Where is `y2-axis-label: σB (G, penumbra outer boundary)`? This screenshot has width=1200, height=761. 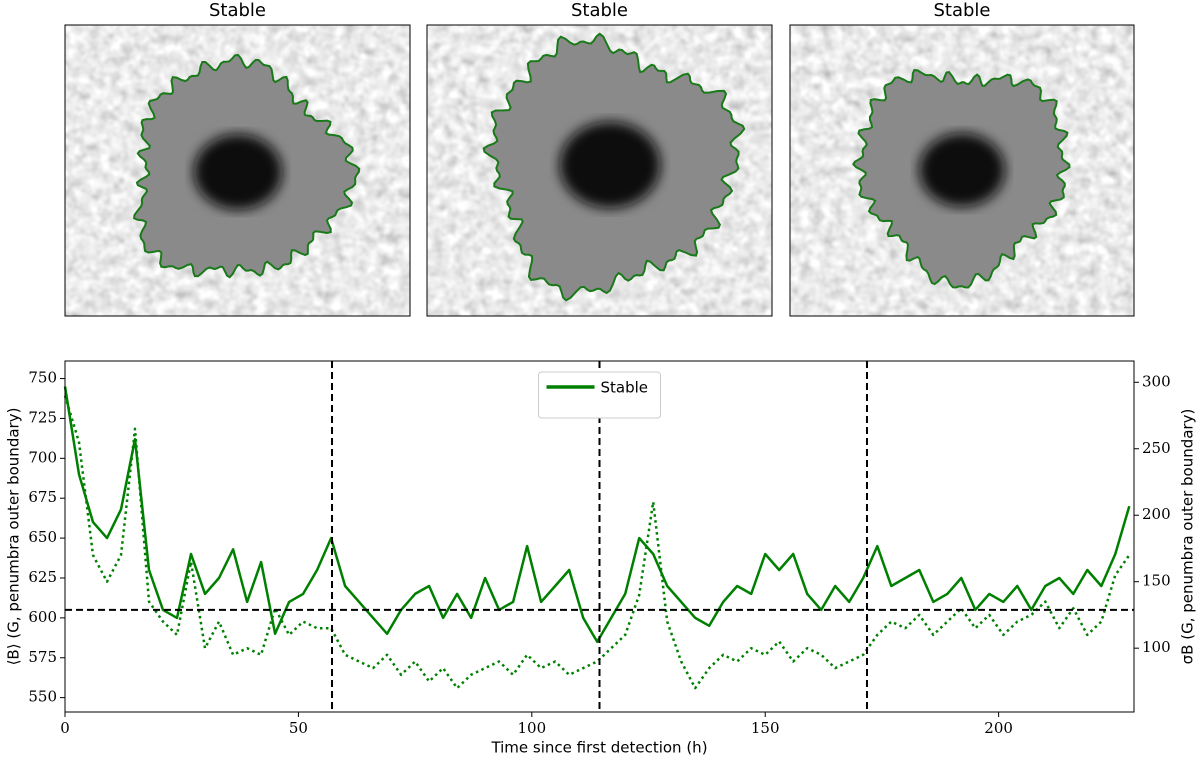 y2-axis-label: σB (G, penumbra outer boundary) is located at coordinates (1188, 537).